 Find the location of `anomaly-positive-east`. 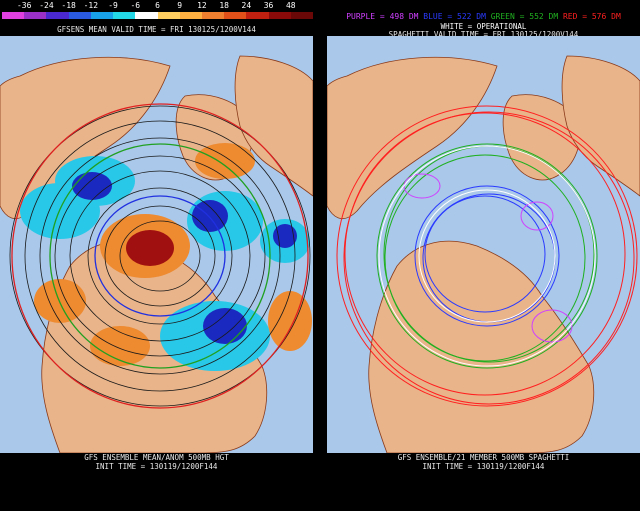

anomaly-positive-east is located at coordinates (290, 321).